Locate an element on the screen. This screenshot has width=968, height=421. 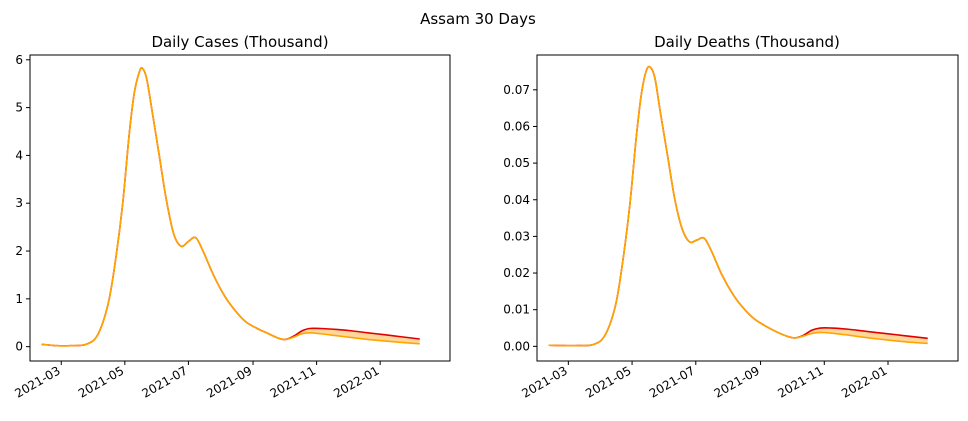
y-tick-label: 0.01 is located at coordinates (516, 310).